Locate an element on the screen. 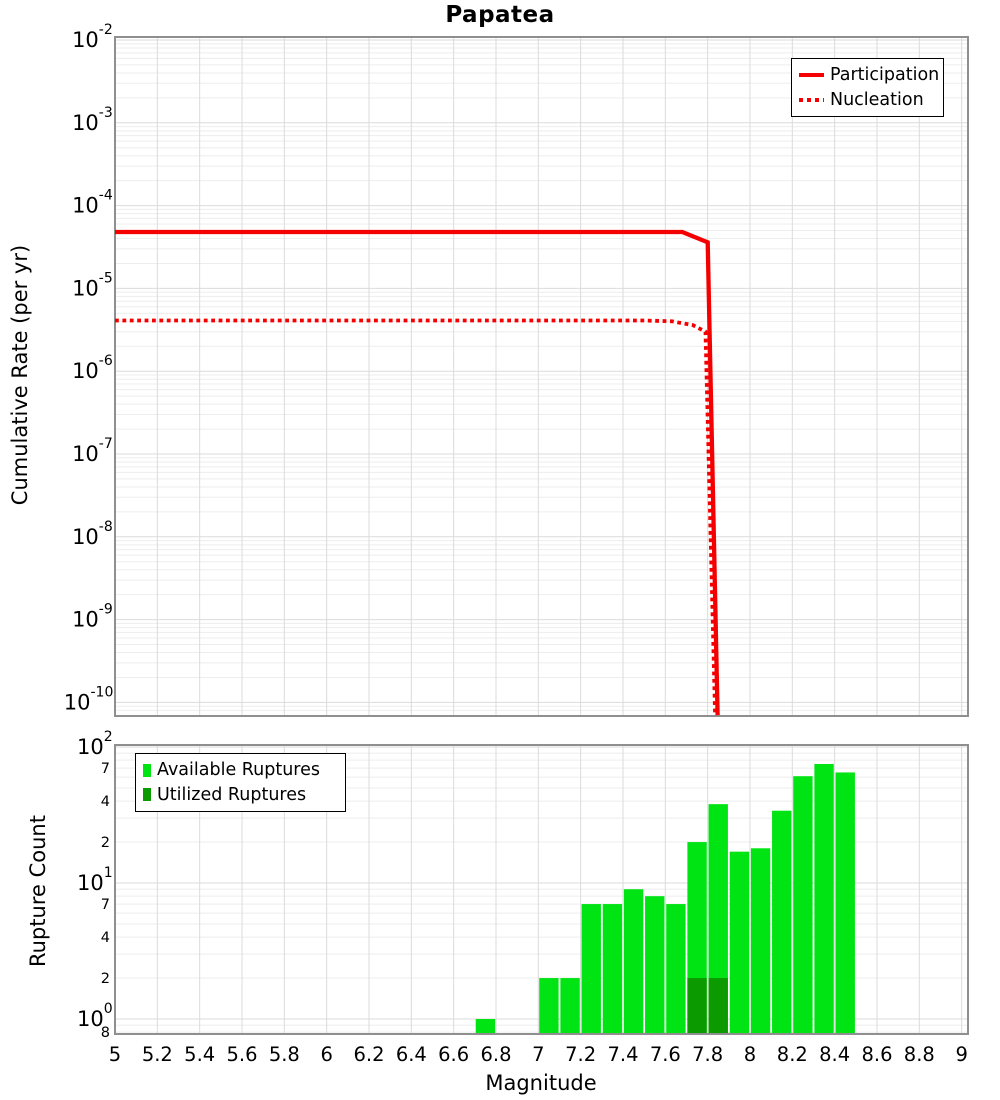  svg-text: -5 is located at coordinates (106, 278).